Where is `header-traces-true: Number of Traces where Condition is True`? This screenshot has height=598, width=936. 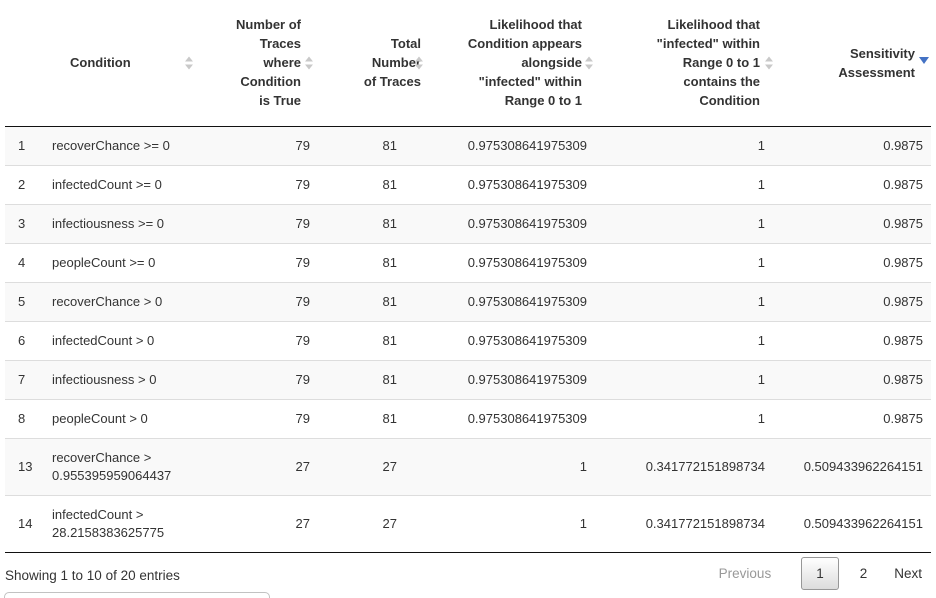
header-traces-true: Number of Traces where Condition is True is located at coordinates (259, 63).